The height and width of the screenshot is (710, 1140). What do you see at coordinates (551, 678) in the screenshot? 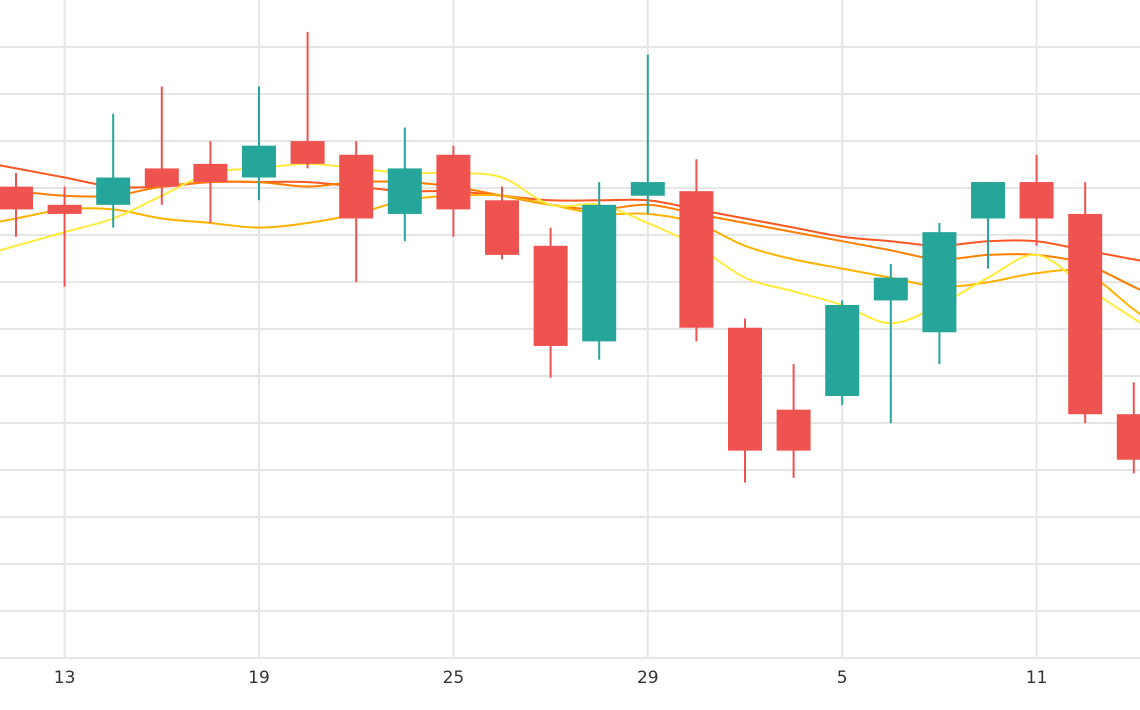
I see `x-axis-ticks: 13 19 25 29 5 11` at bounding box center [551, 678].